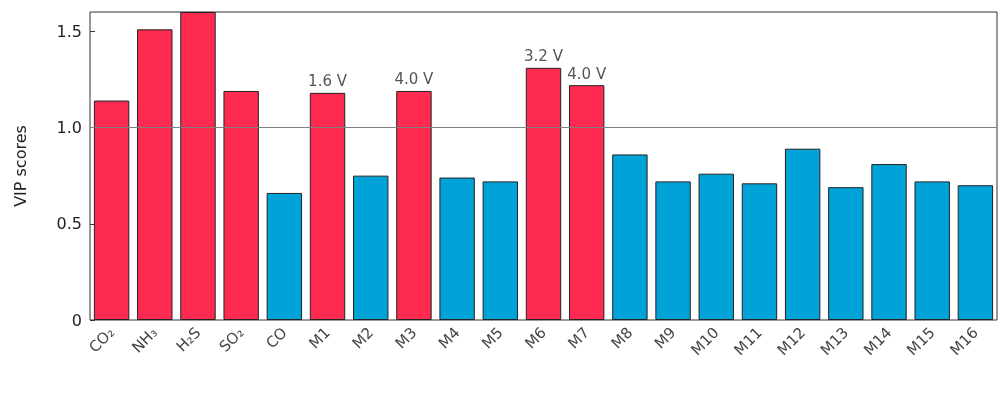 The image size is (1007, 405). What do you see at coordinates (363, 338) in the screenshot?
I see `x-tick-label: M2` at bounding box center [363, 338].